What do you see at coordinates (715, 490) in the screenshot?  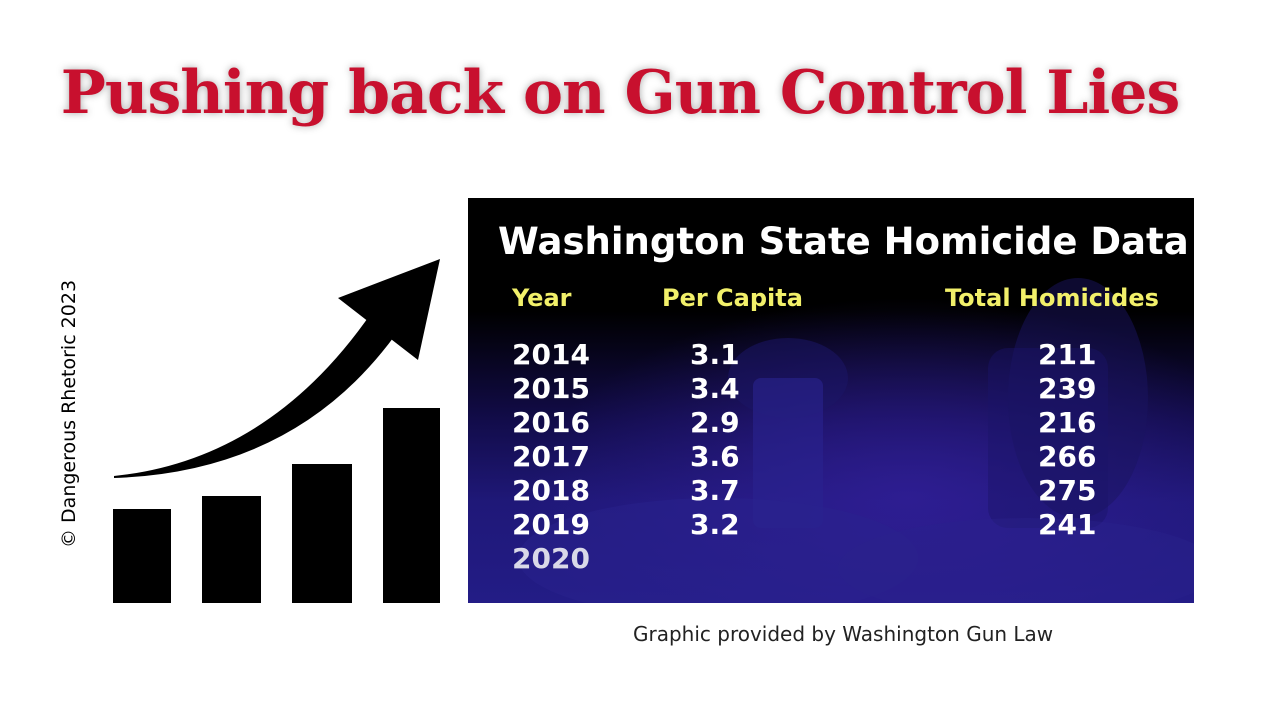 I see `per-capita-cell: 3.7` at bounding box center [715, 490].